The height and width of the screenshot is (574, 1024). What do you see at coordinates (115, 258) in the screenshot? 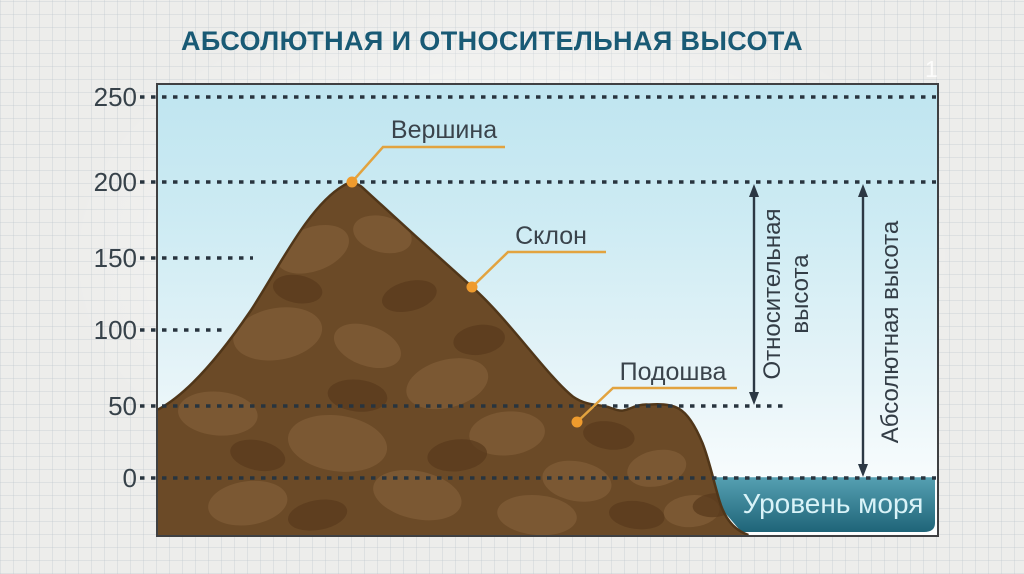
I see `axis-tick-150: 150` at bounding box center [115, 258].